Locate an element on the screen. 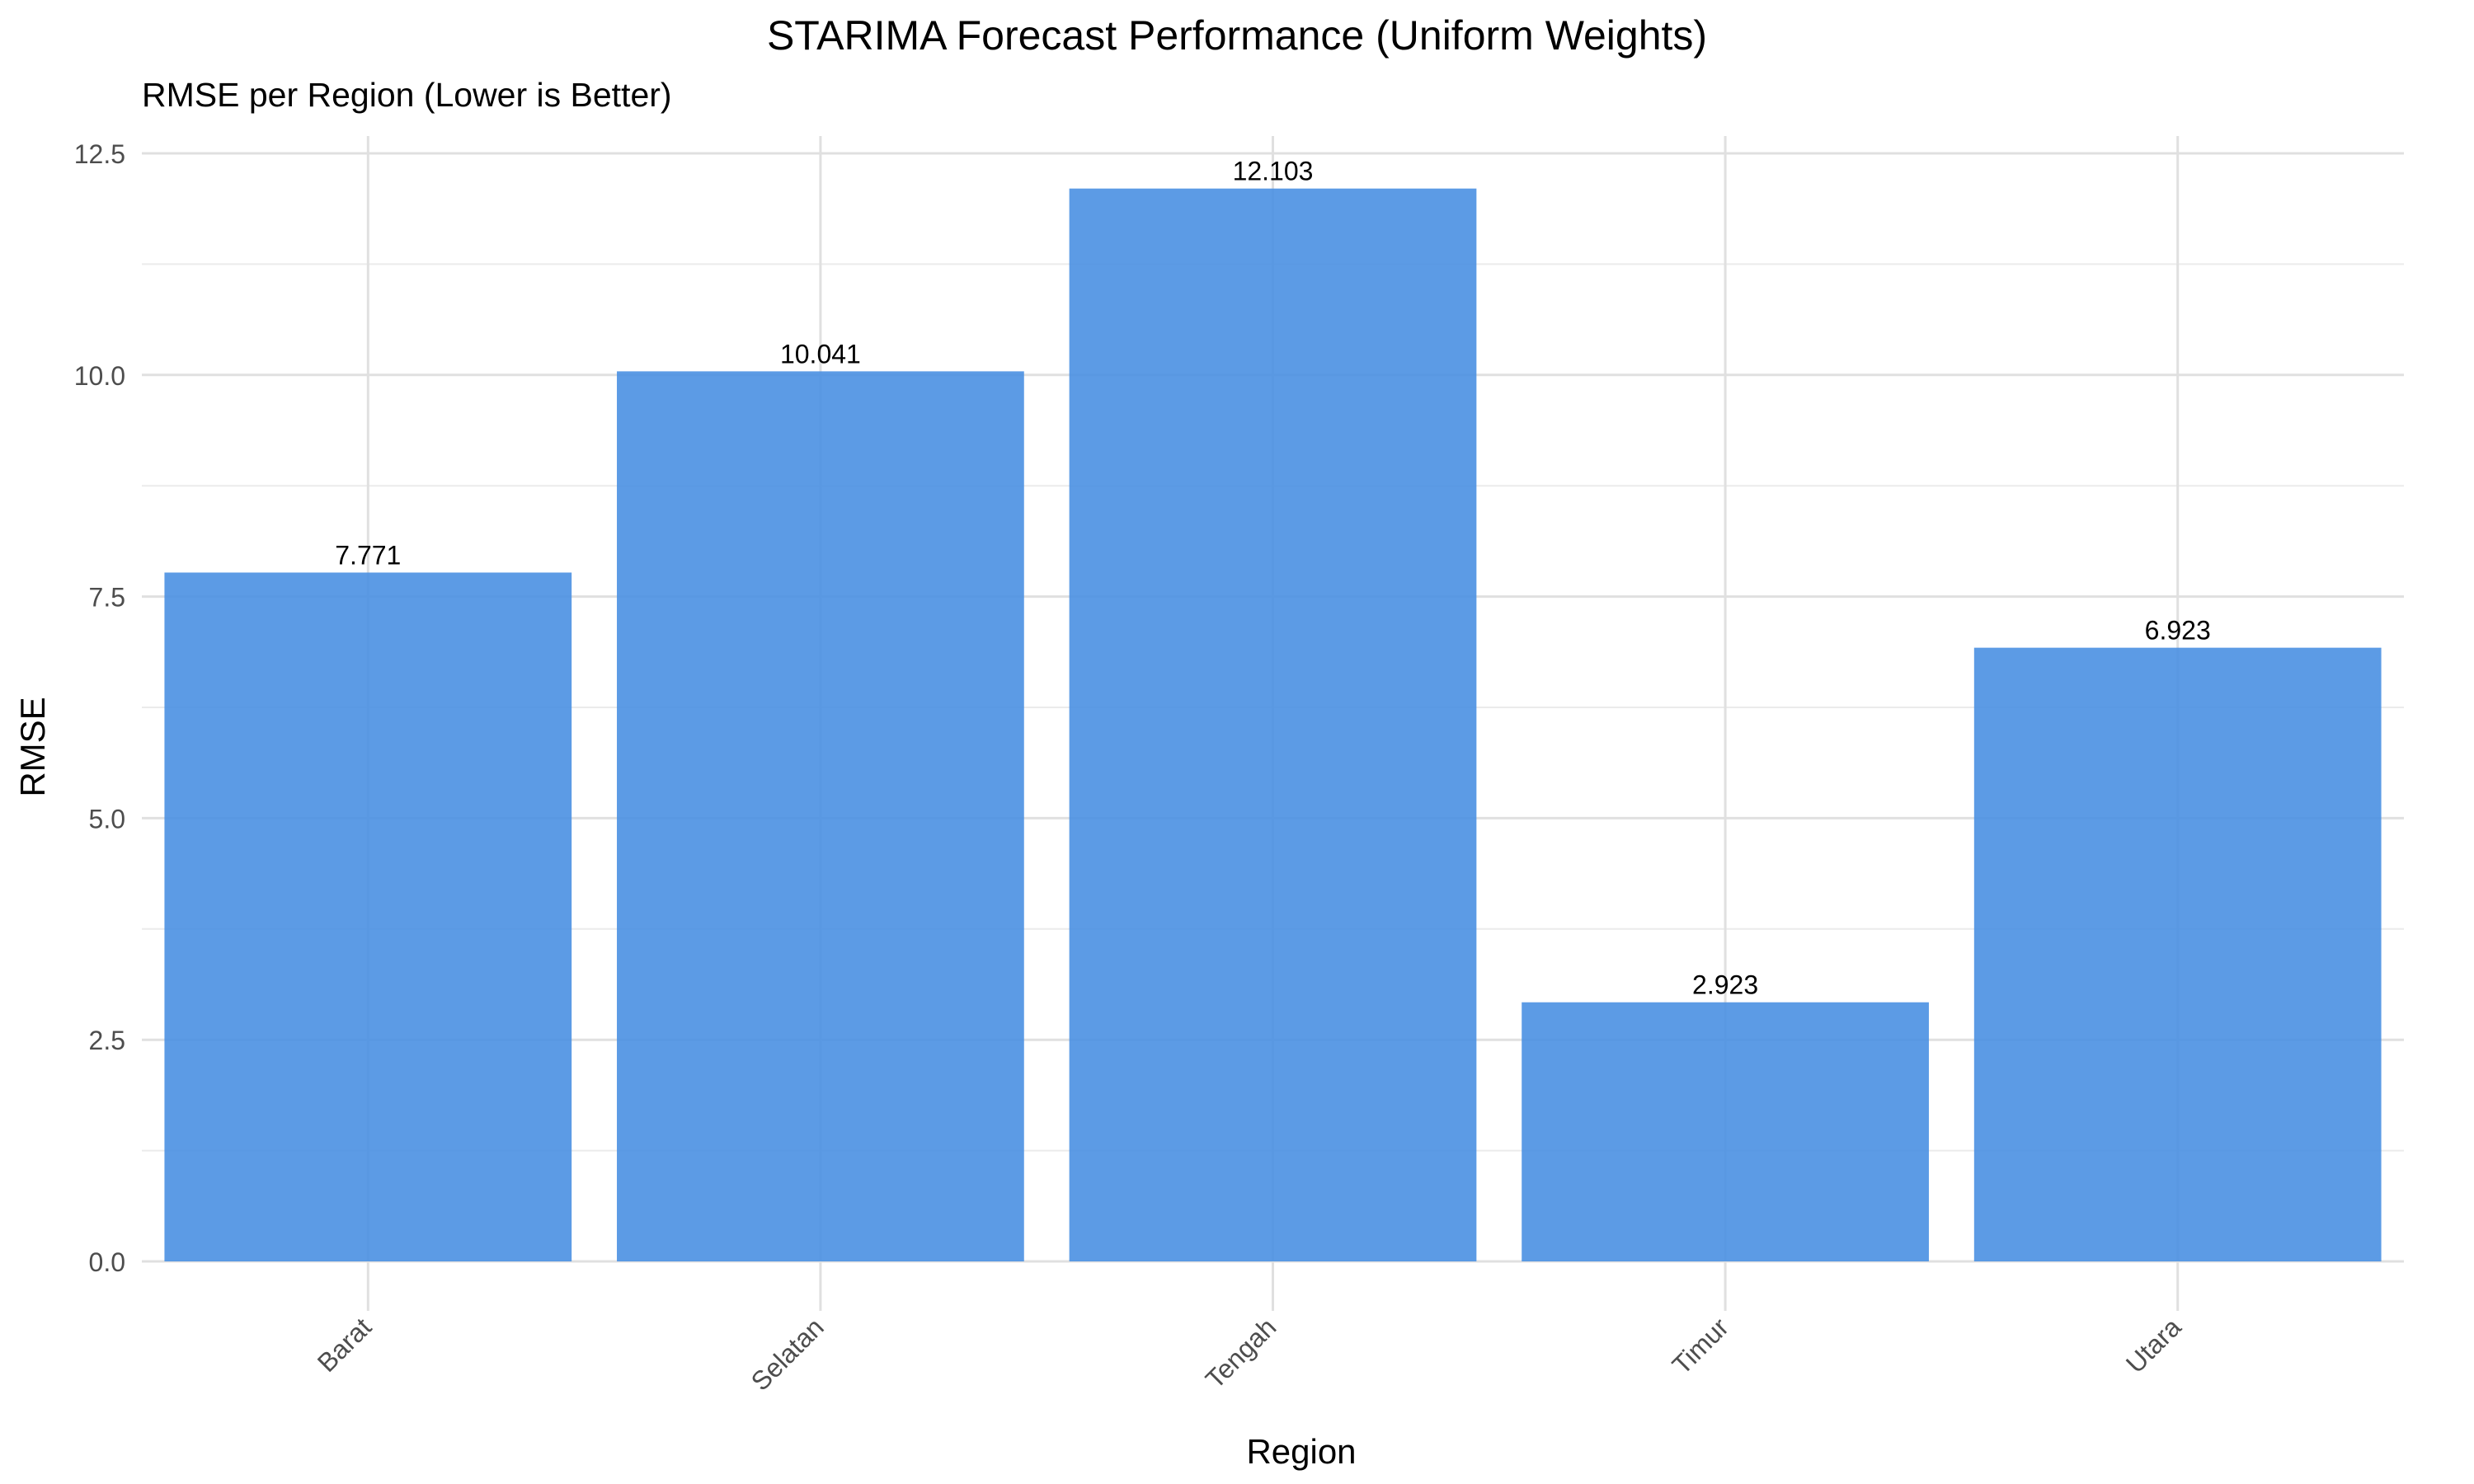 This screenshot has height=1484, width=2474. data-label: 10.041 is located at coordinates (820, 354).